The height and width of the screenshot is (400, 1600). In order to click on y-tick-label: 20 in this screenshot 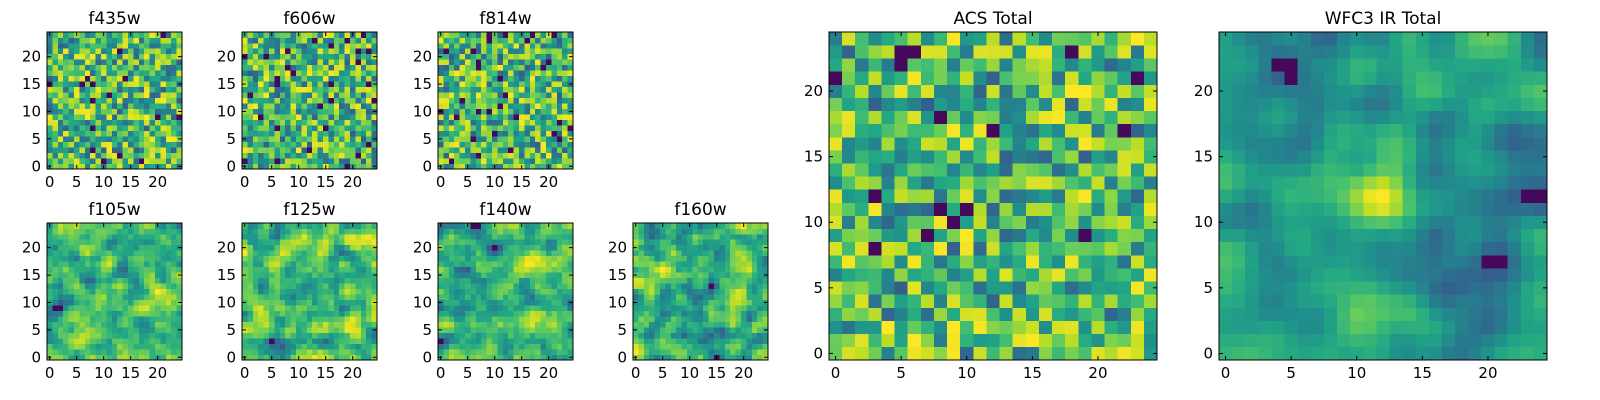, I will do `click(226, 248)`.